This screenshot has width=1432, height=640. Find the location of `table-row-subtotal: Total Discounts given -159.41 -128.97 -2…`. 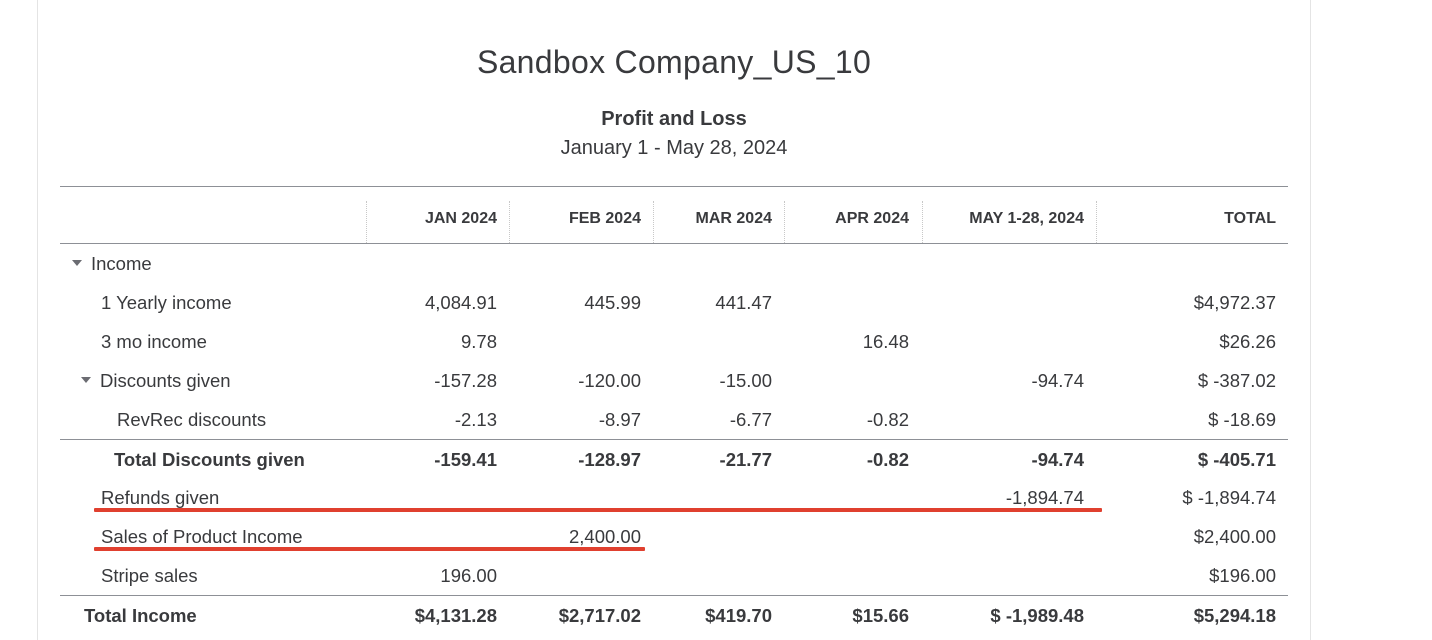

table-row-subtotal: Total Discounts given -159.41 -128.97 -2… is located at coordinates (674, 459).